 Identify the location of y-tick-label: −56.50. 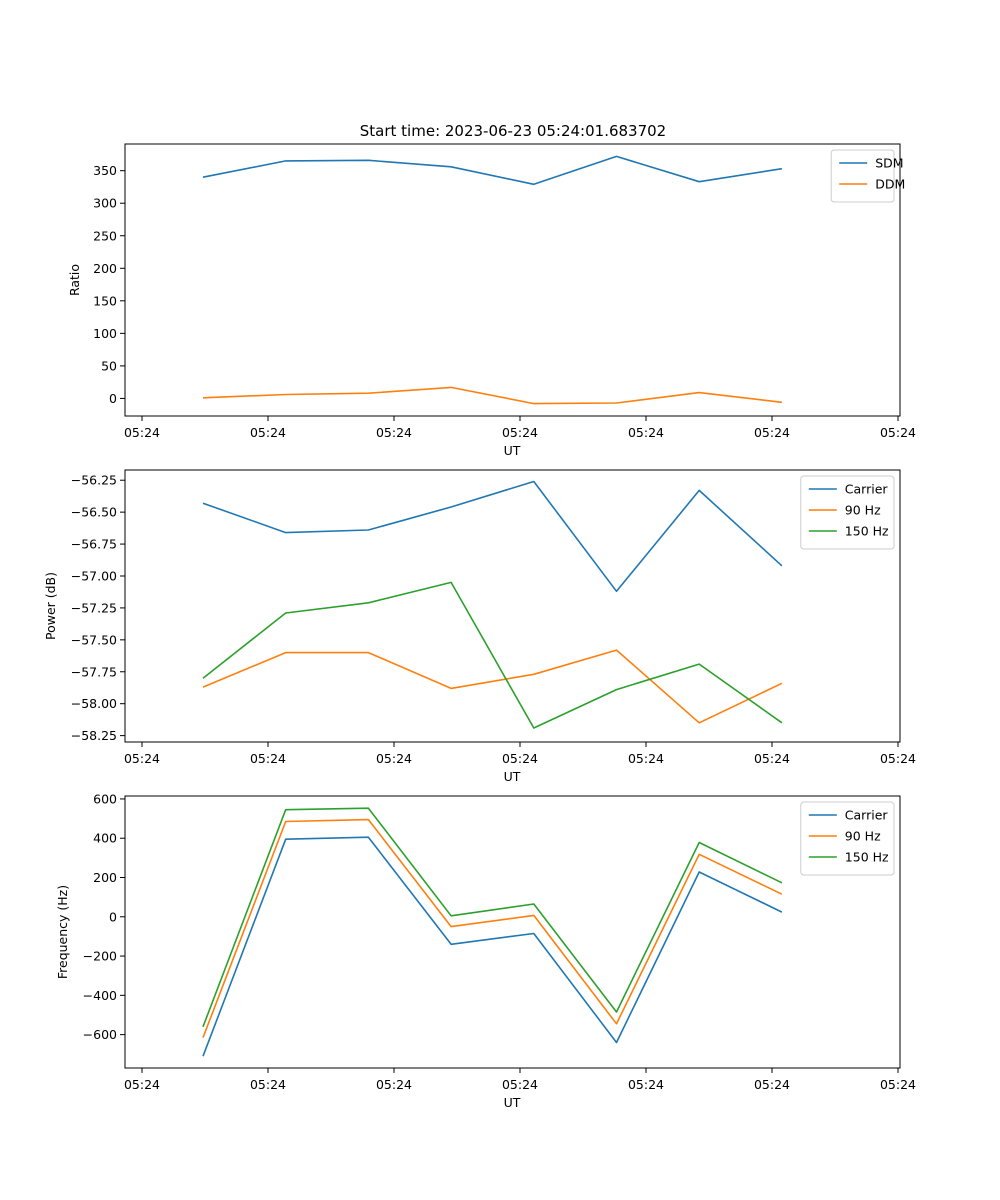
(94, 512).